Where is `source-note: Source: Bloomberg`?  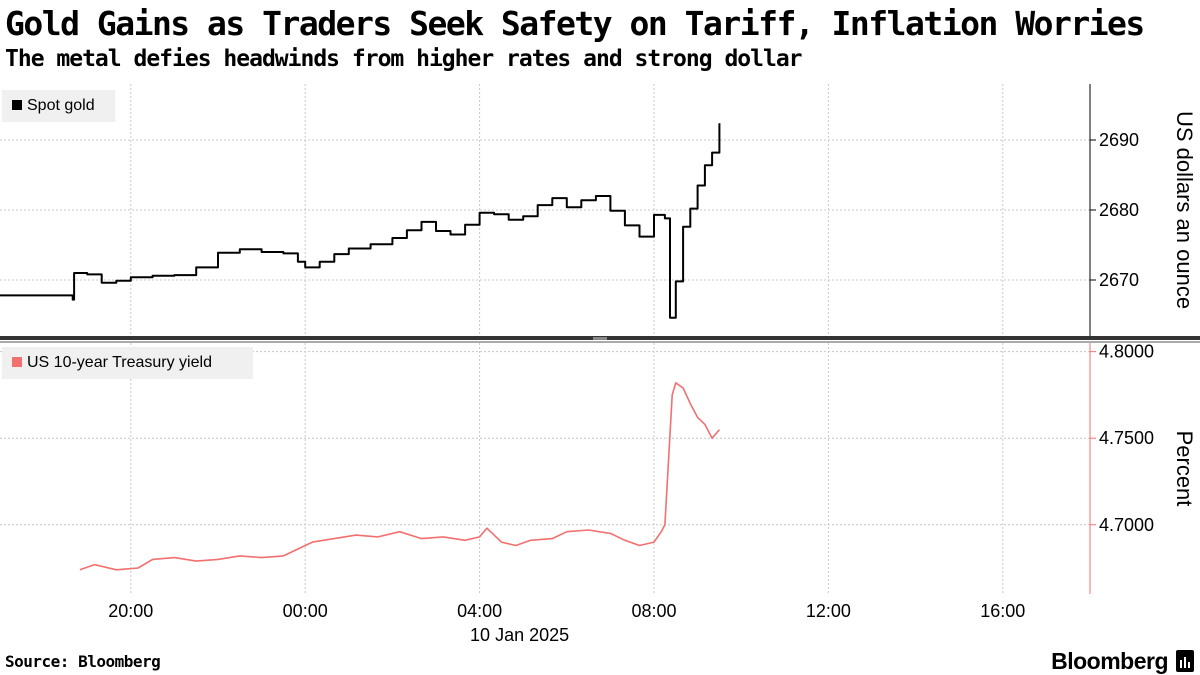 source-note: Source: Bloomberg is located at coordinates (83, 661).